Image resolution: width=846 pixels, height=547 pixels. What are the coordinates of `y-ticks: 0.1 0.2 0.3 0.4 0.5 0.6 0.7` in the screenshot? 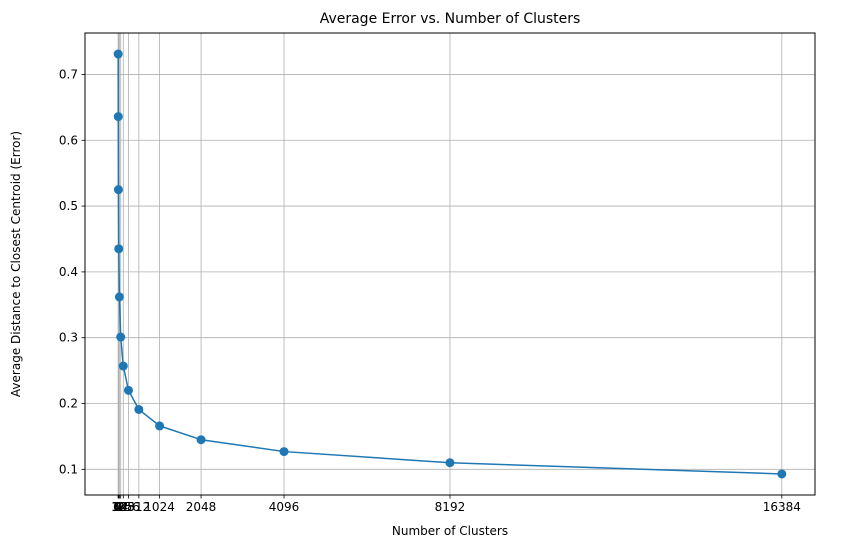 It's located at (72, 271).